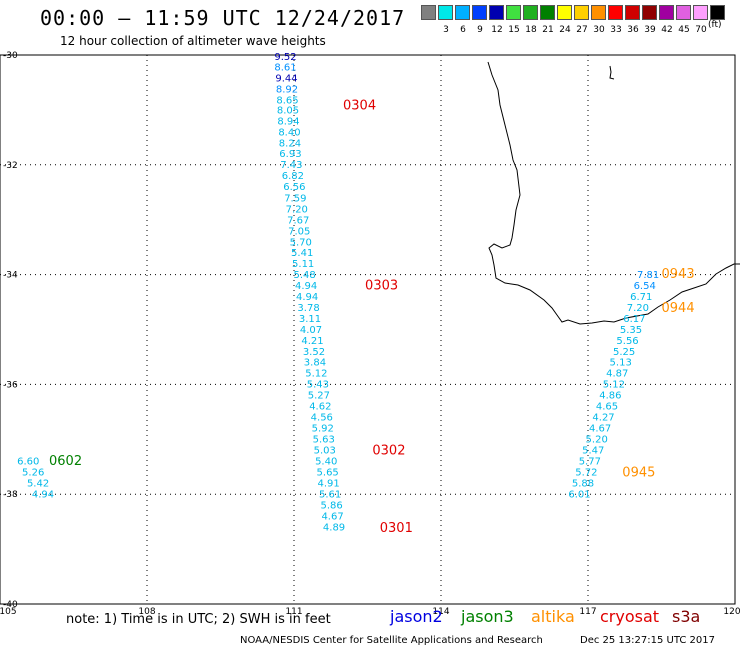 This screenshot has width=740, height=650. What do you see at coordinates (325, 451) in the screenshot?
I see `wave-height-value: 5.03` at bounding box center [325, 451].